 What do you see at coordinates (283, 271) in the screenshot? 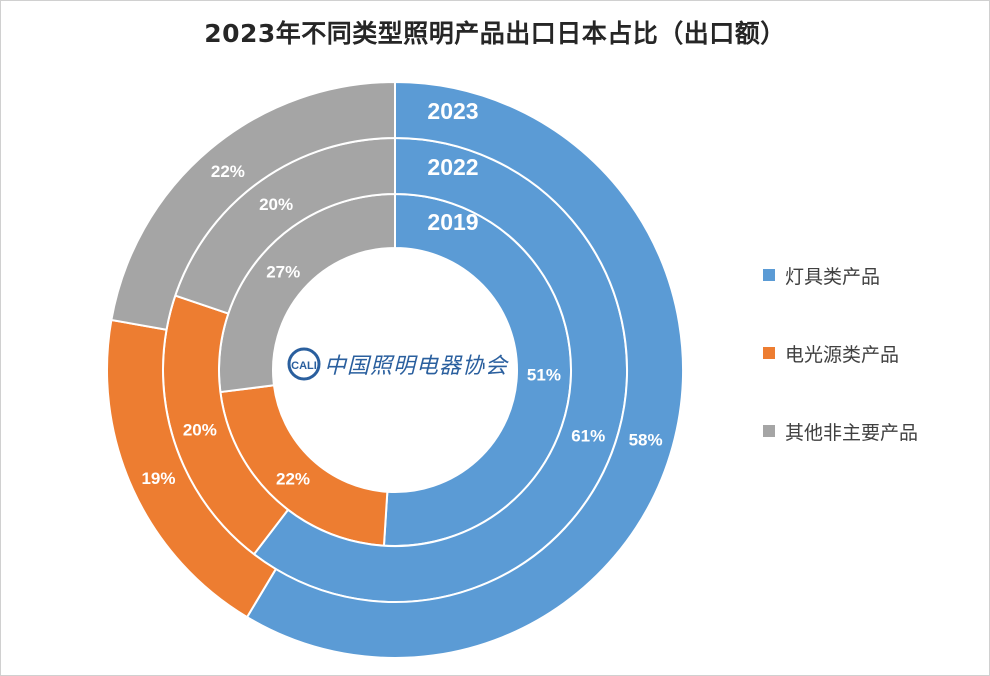
I see `data-label-2019-2: 27%` at bounding box center [283, 271].